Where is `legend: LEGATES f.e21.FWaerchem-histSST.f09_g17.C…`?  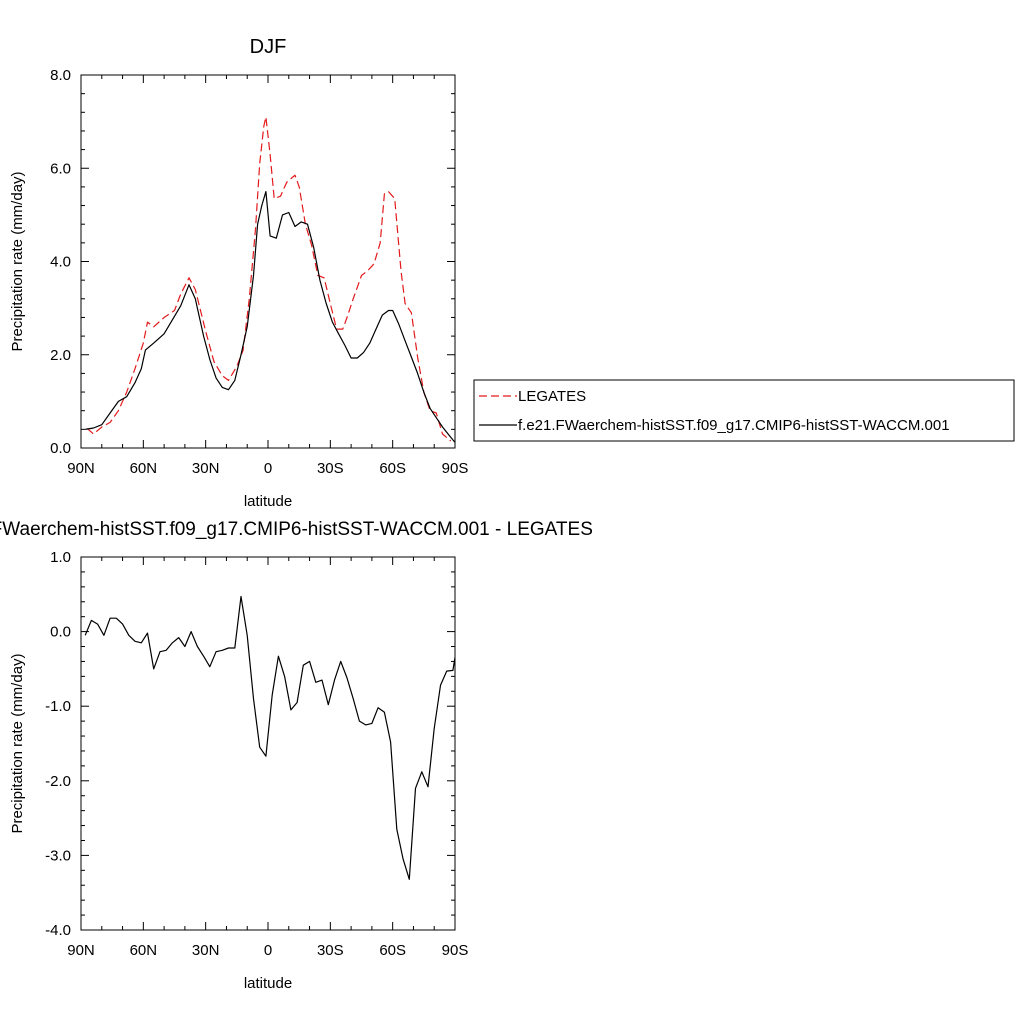
legend: LEGATES f.e21.FWaerchem-histSST.f09_g17.C… is located at coordinates (744, 410).